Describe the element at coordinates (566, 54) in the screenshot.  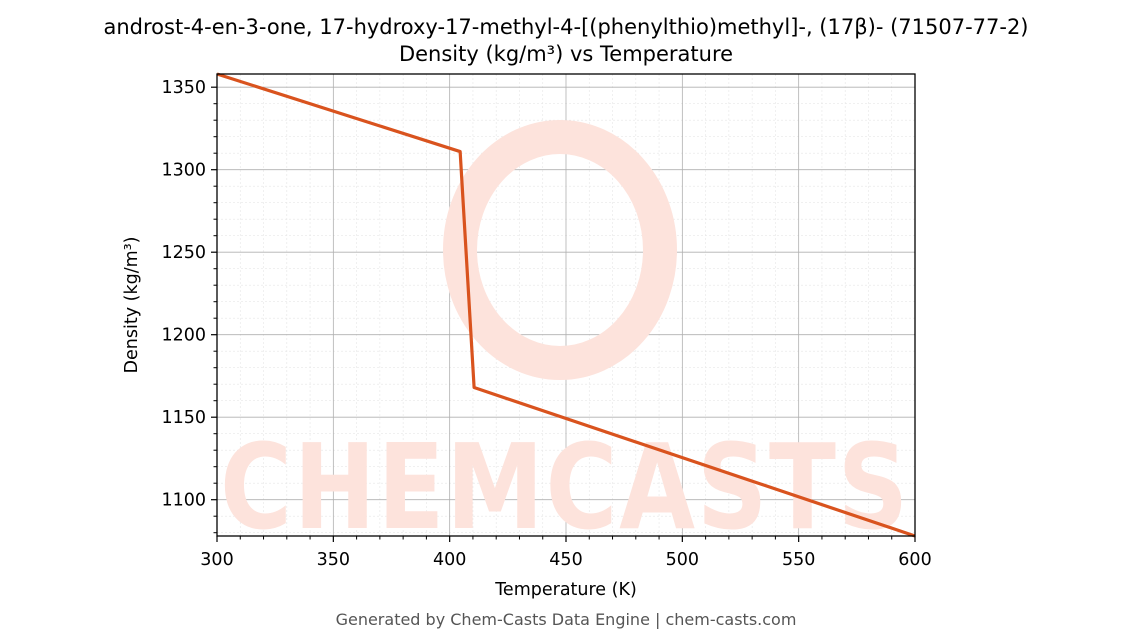
I see `chart-subtitle: Density (kg/m³) vs Temperature` at that location.